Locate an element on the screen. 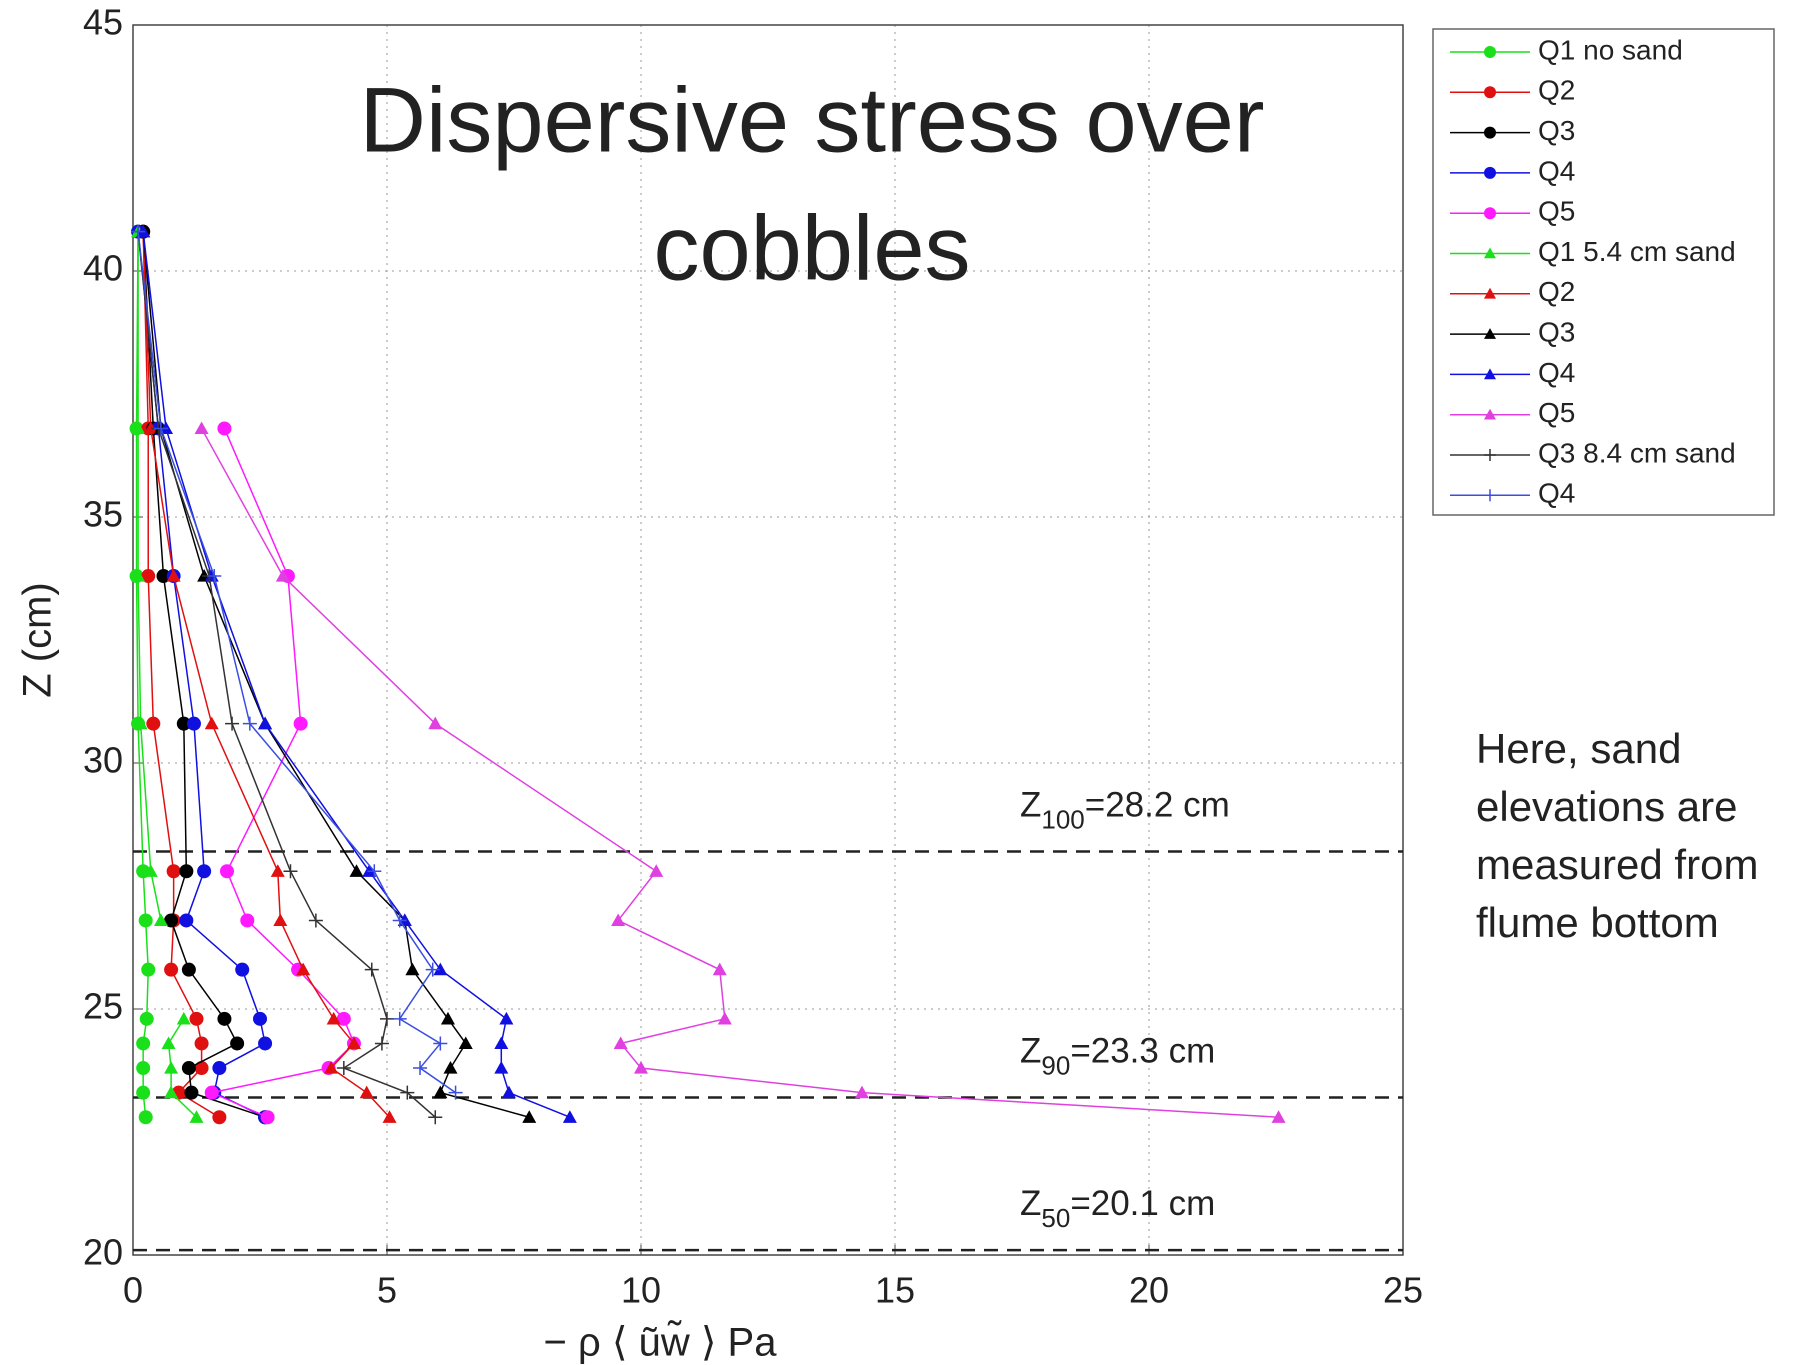 Image resolution: width=1806 pixels, height=1365 pixels. legend-label: Q1 no sand is located at coordinates (1610, 49).